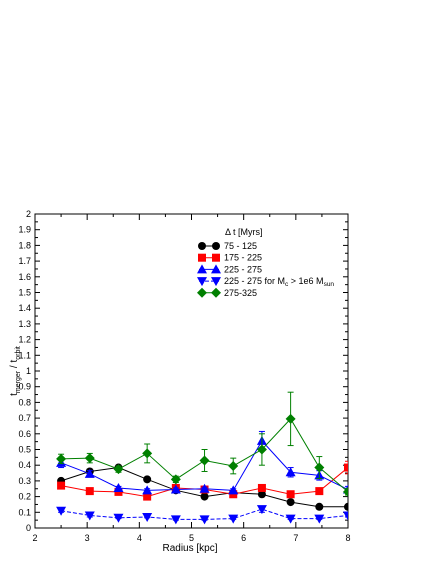  What do you see at coordinates (28, 214) in the screenshot?
I see `y-tick-label: 2` at bounding box center [28, 214].